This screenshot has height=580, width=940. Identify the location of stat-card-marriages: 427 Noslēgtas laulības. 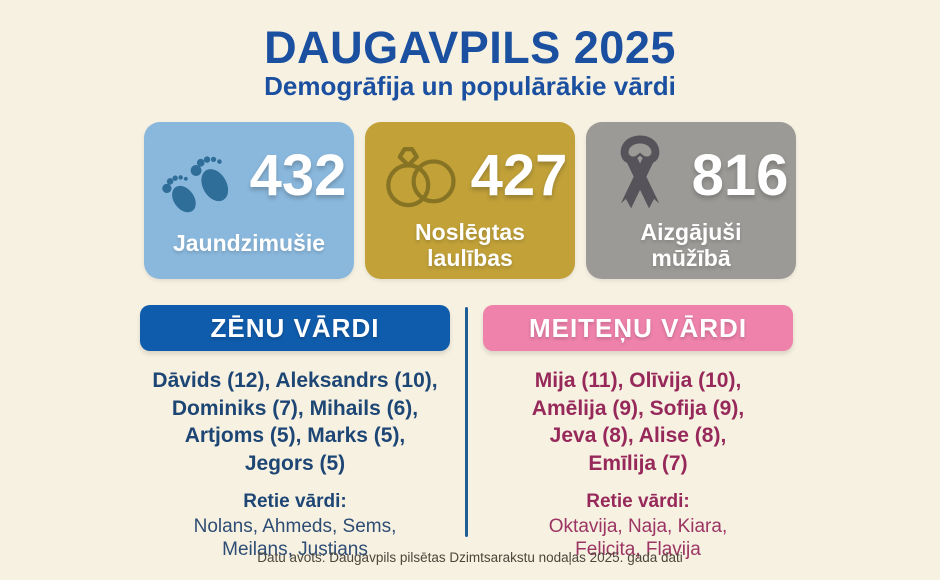
(470, 200).